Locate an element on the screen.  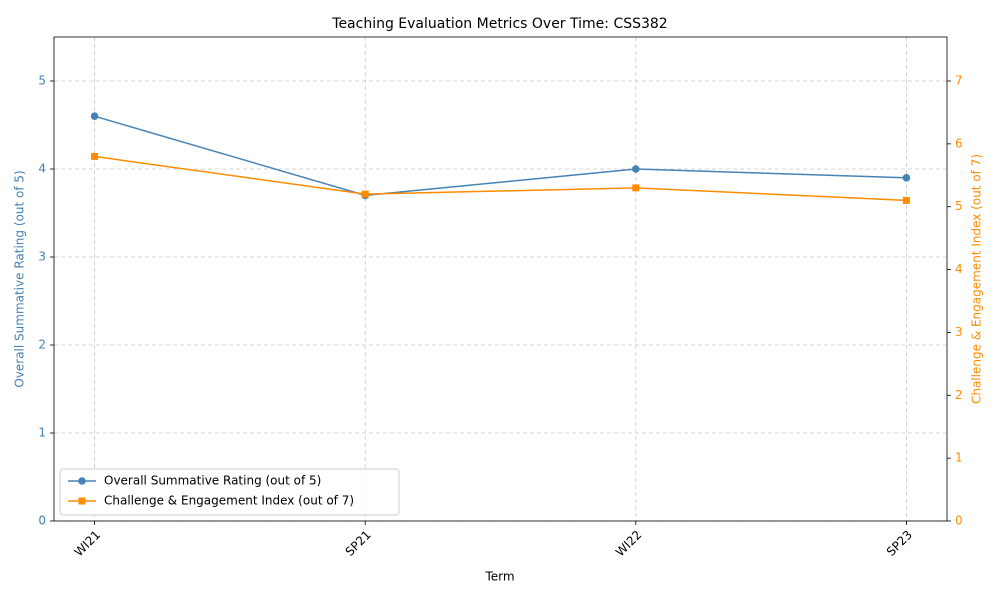
y2-tick-label: 4 is located at coordinates (959, 269).